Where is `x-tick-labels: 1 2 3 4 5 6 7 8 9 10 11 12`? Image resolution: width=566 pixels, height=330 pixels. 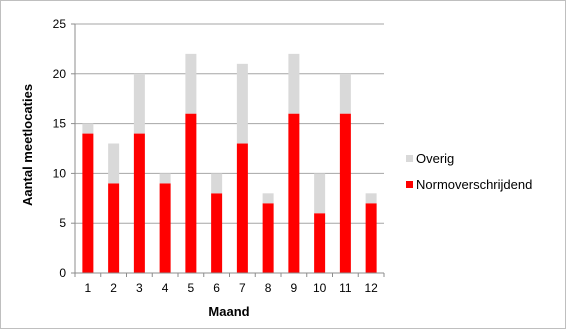
x-tick-labels: 1 2 3 4 5 6 7 8 9 10 11 12 is located at coordinates (232, 288).